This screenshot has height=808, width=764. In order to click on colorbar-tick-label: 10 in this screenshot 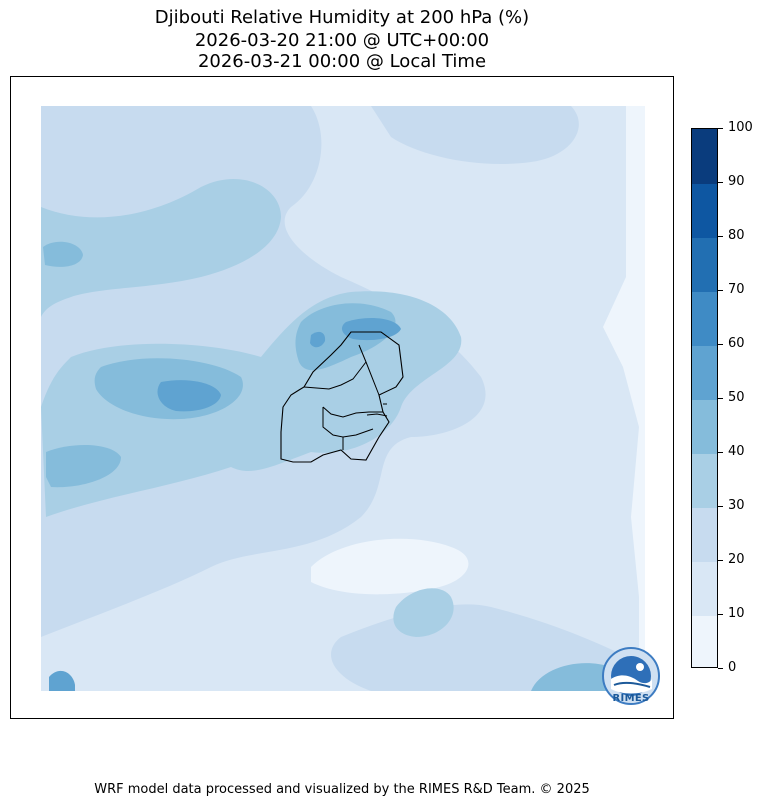, I will do `click(736, 613)`.